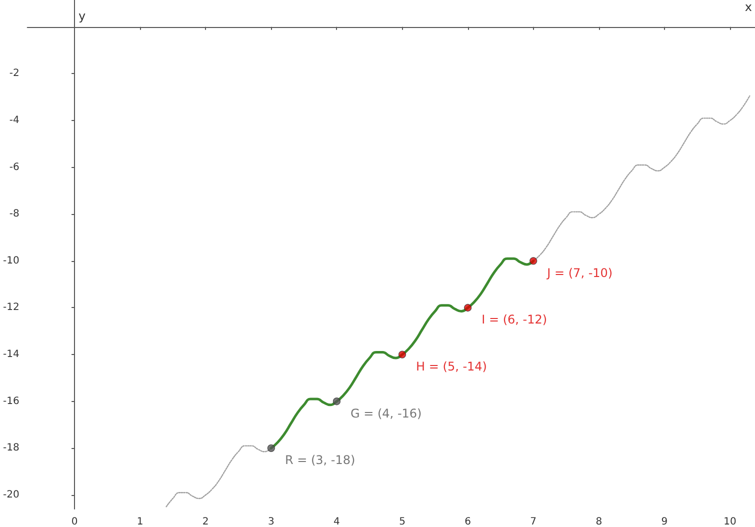 The image size is (755, 527). Describe the element at coordinates (748, 7) in the screenshot. I see `x-axis-title: x` at that location.